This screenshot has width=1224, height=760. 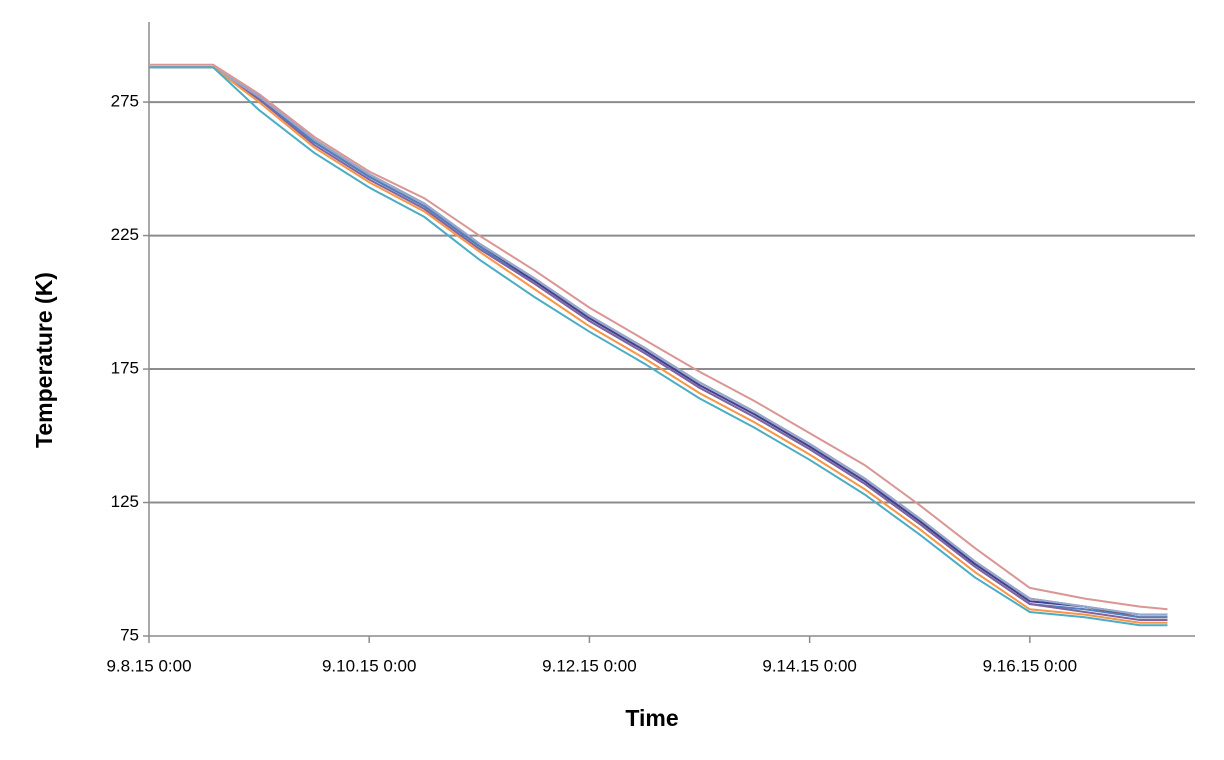 What do you see at coordinates (809, 665) in the screenshot?
I see `x-tick-label: 9.14.15 0:00` at bounding box center [809, 665].